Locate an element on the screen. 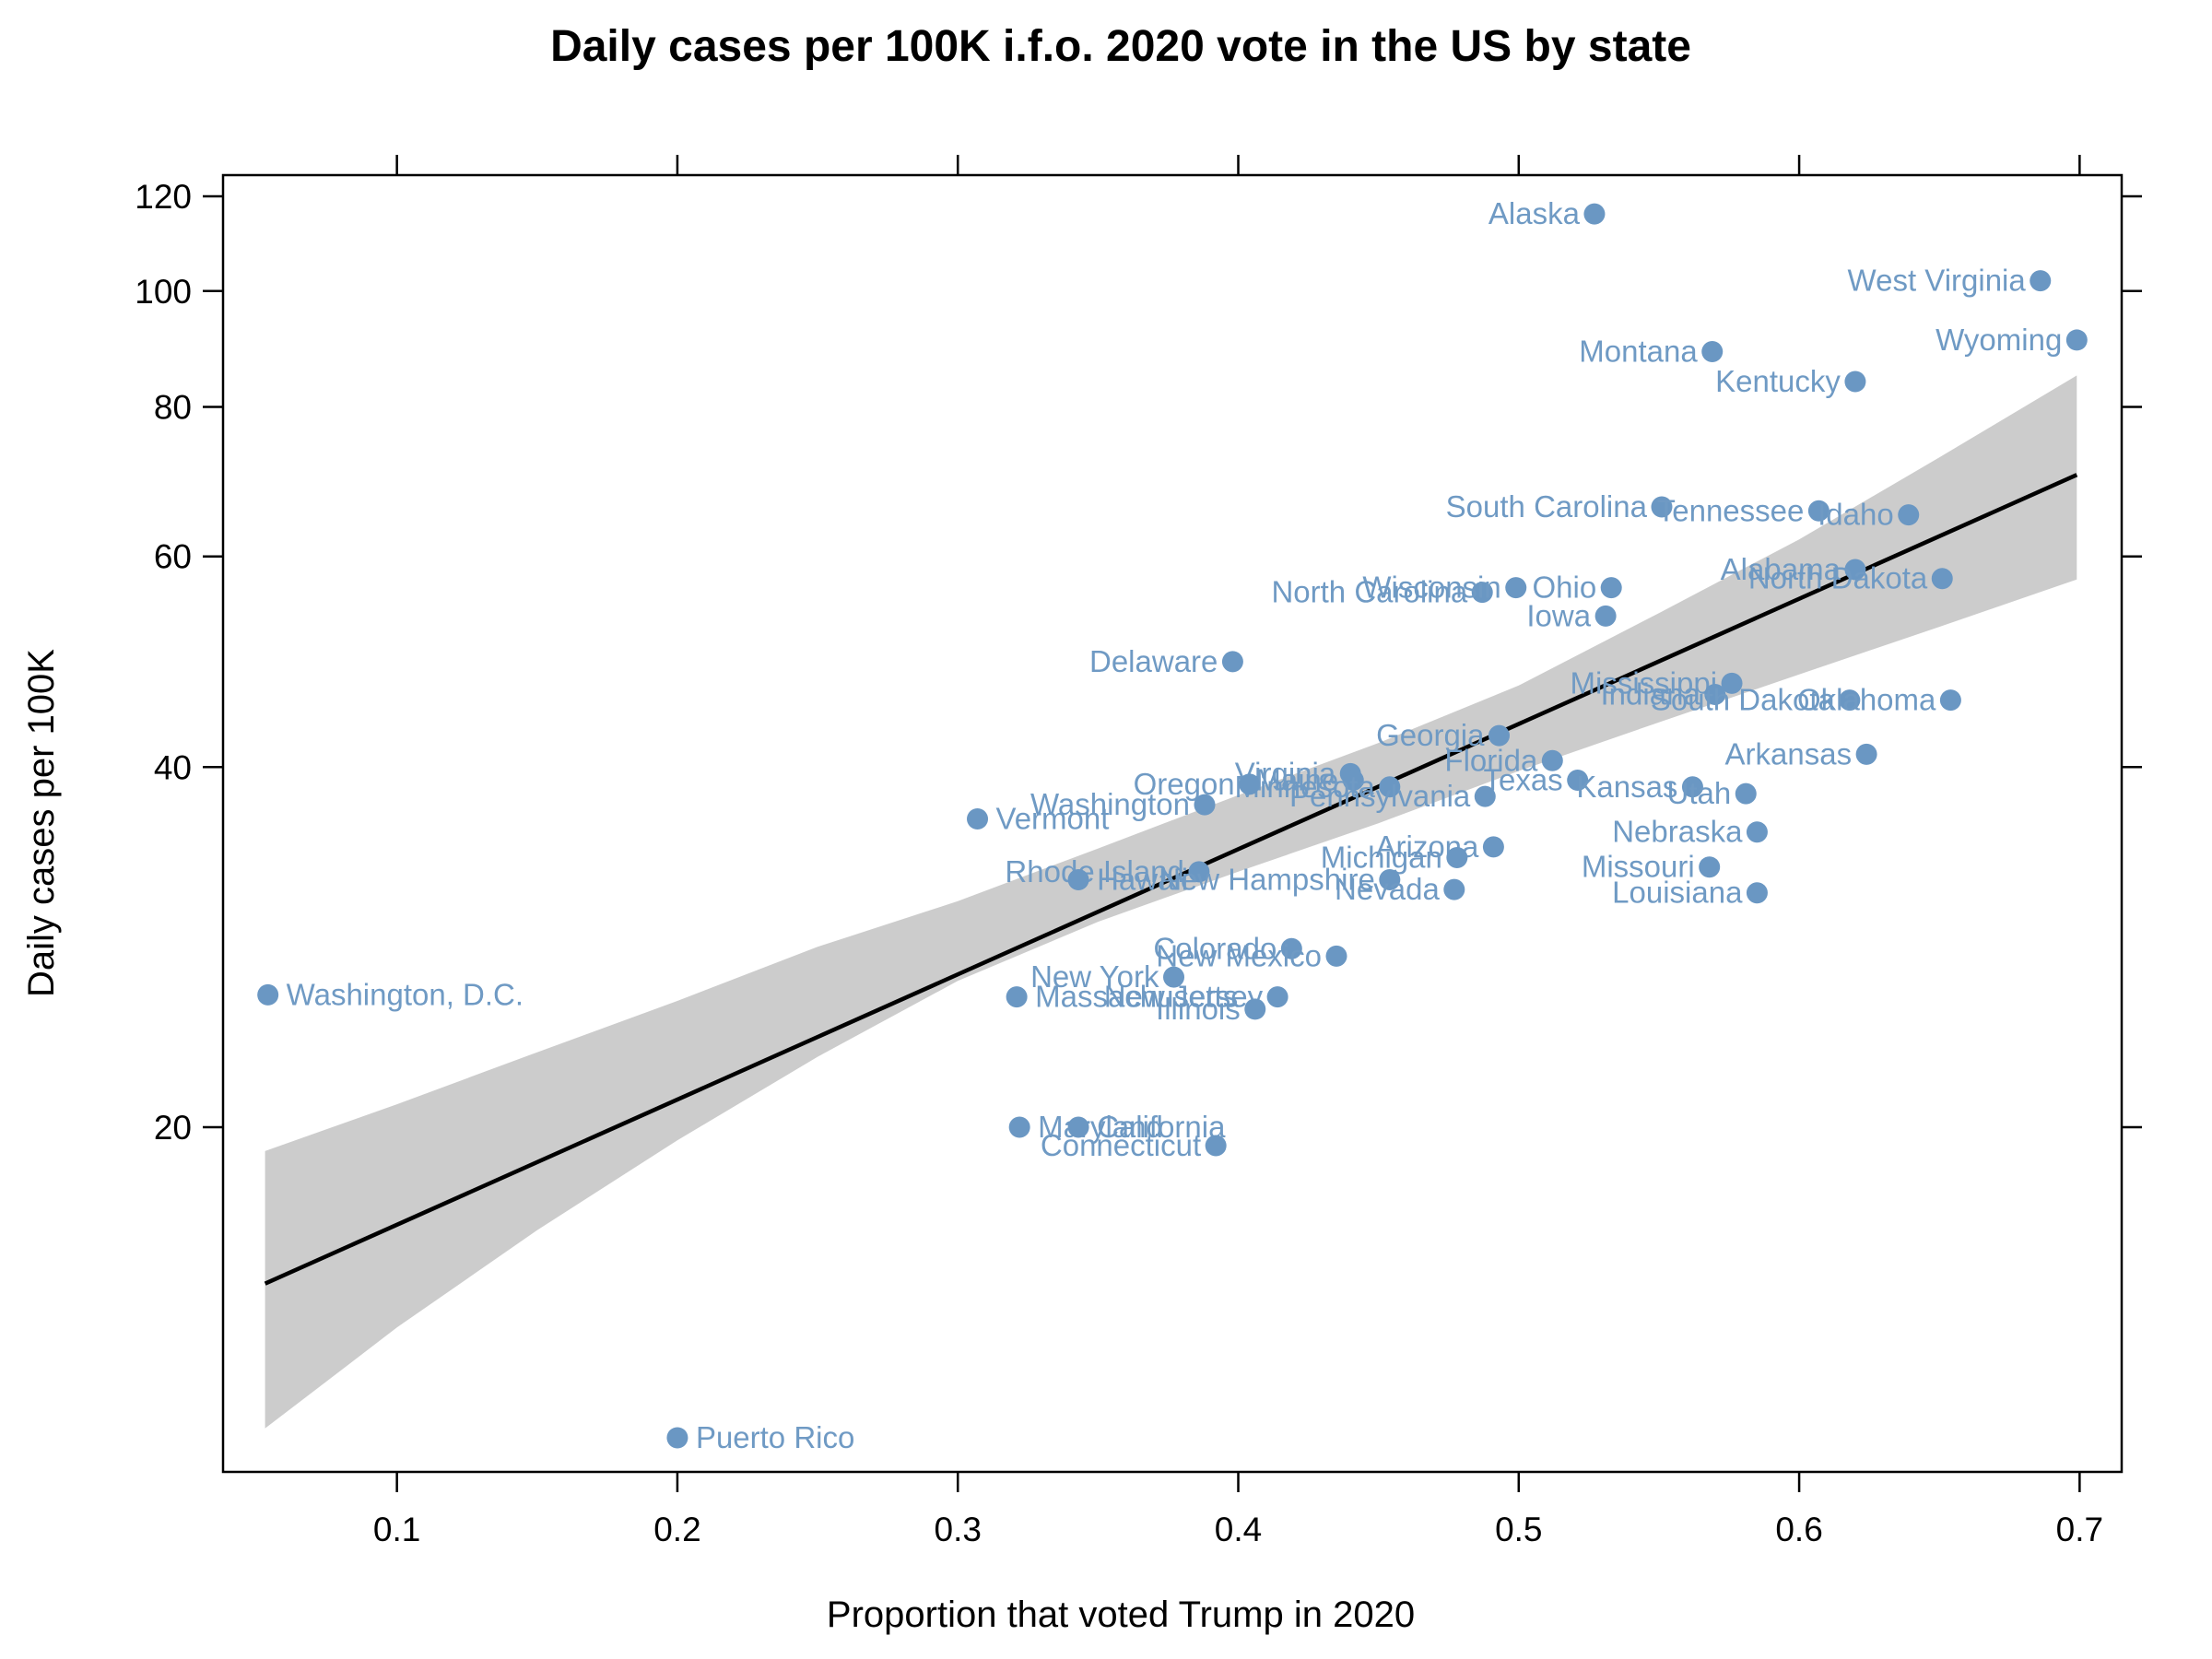 The height and width of the screenshot is (1659, 2212). point-label: Nevada is located at coordinates (1387, 889).